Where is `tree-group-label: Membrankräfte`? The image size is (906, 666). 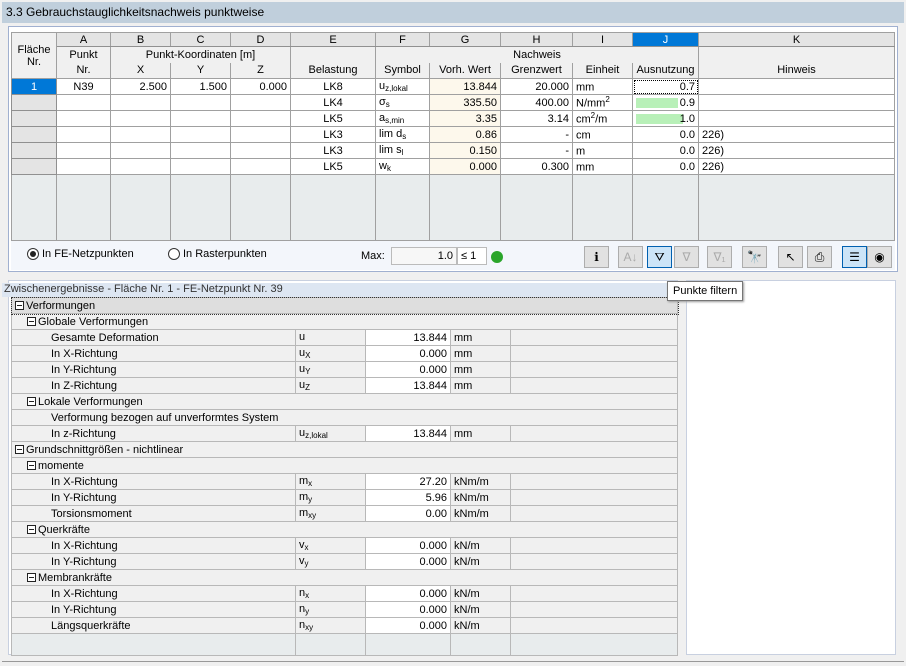
tree-group-label: Membrankräfte is located at coordinates (344, 577).